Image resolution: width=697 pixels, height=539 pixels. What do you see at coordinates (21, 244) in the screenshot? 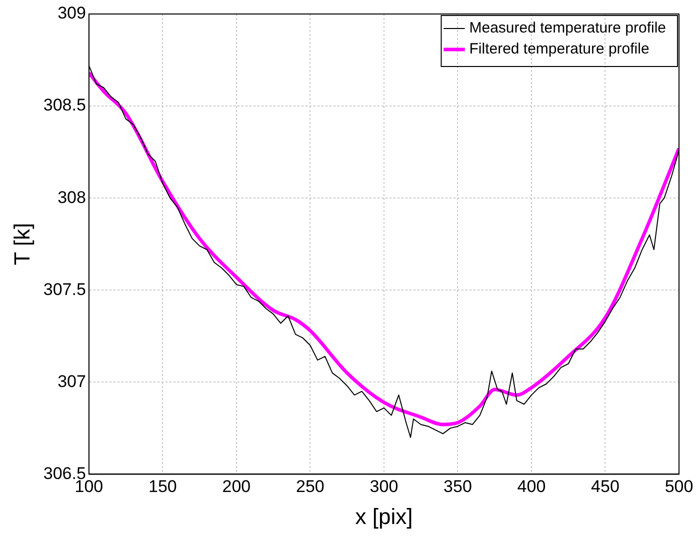
I see `y-axis-title: T [k]` at bounding box center [21, 244].